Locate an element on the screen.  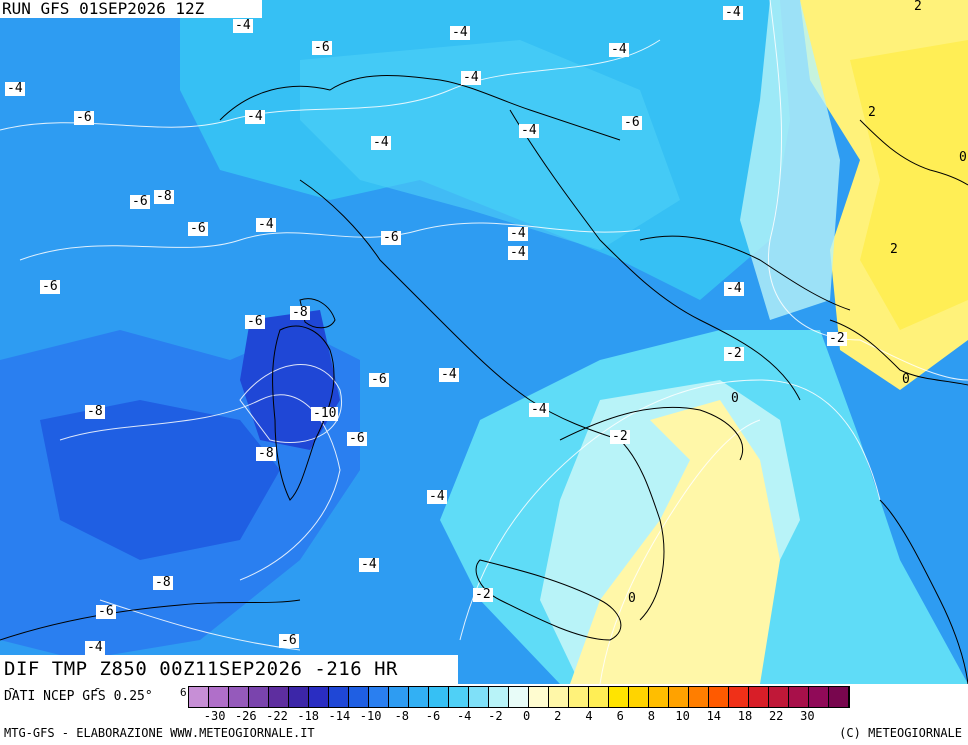
variable-title: DIF TMP Z850 00Z11SEP2026 -216 HR is located at coordinates (229, 669).